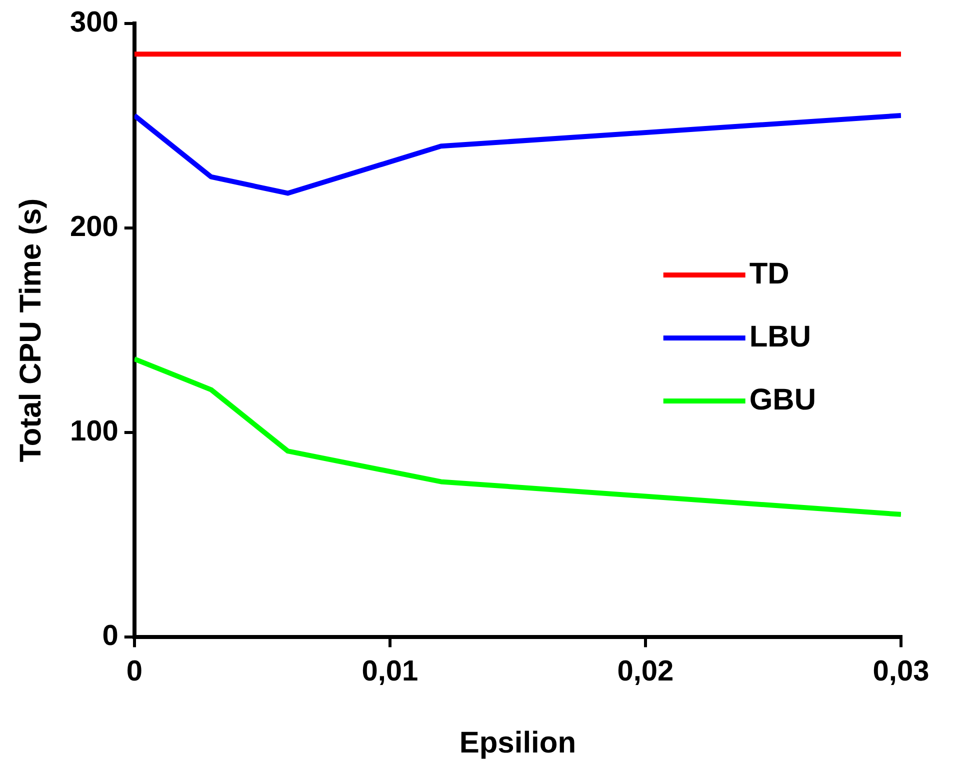 This screenshot has width=959, height=776. Describe the element at coordinates (901, 672) in the screenshot. I see `x-tick-label: 0,03` at that location.